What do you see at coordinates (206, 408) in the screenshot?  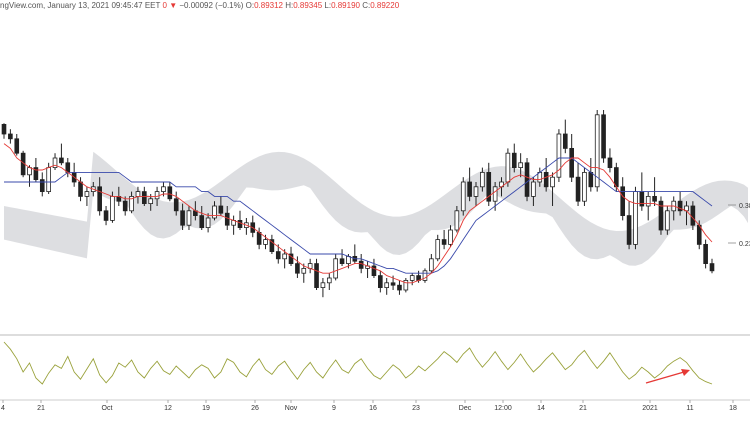 I see `x-tick-label: 19` at bounding box center [206, 408].